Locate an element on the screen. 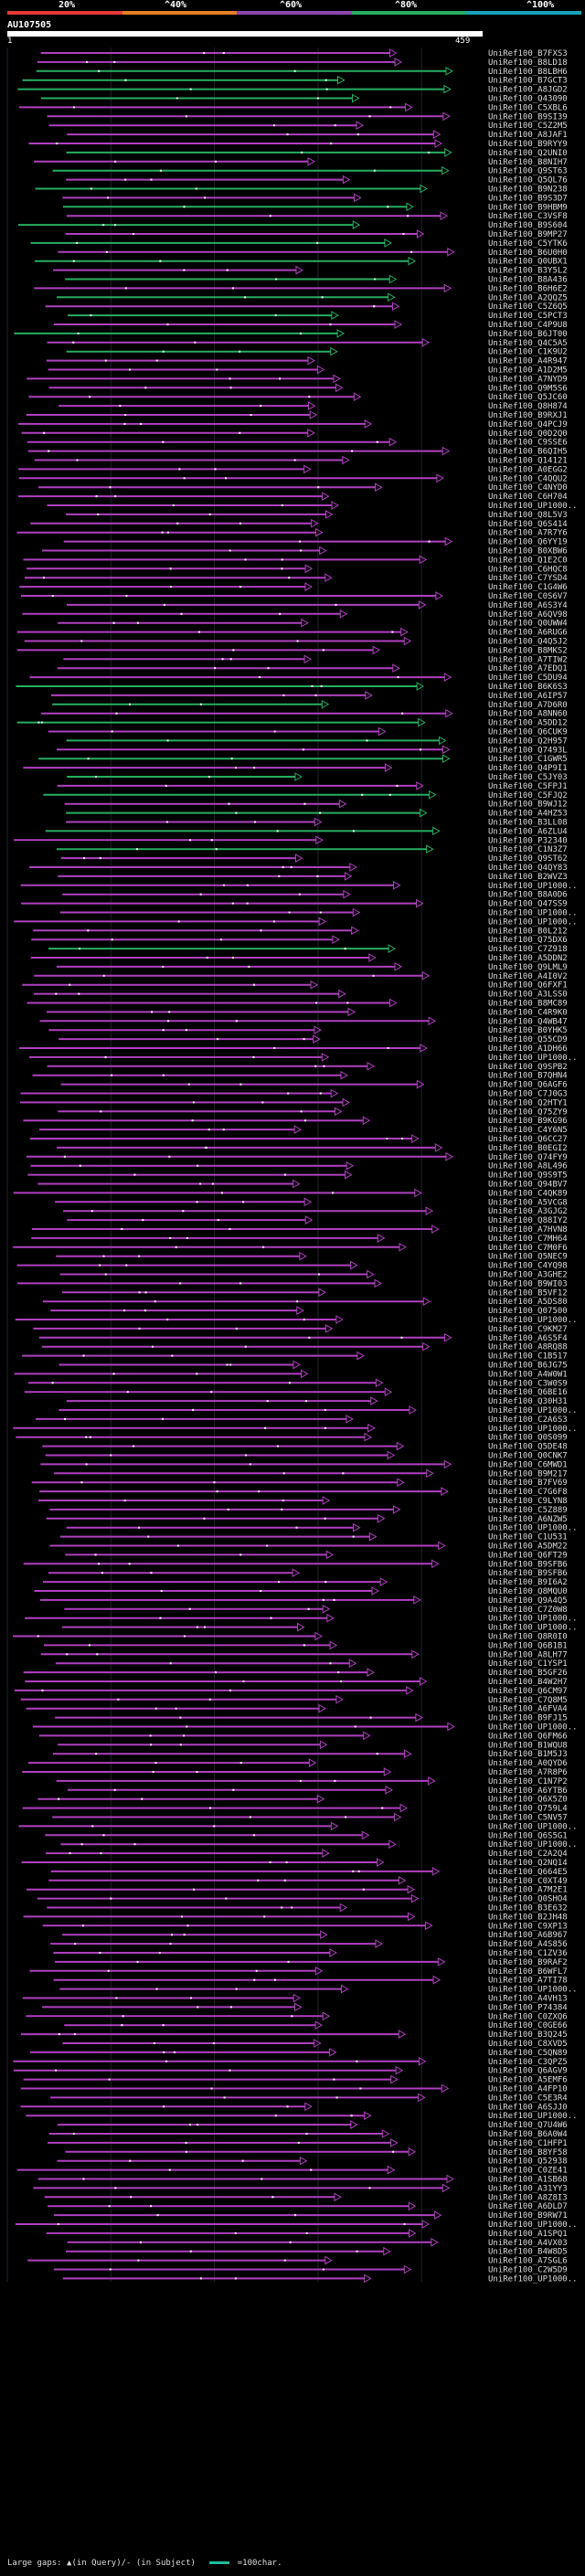 The width and height of the screenshot is (585, 2576). identity-scale-segment is located at coordinates (64, 13).